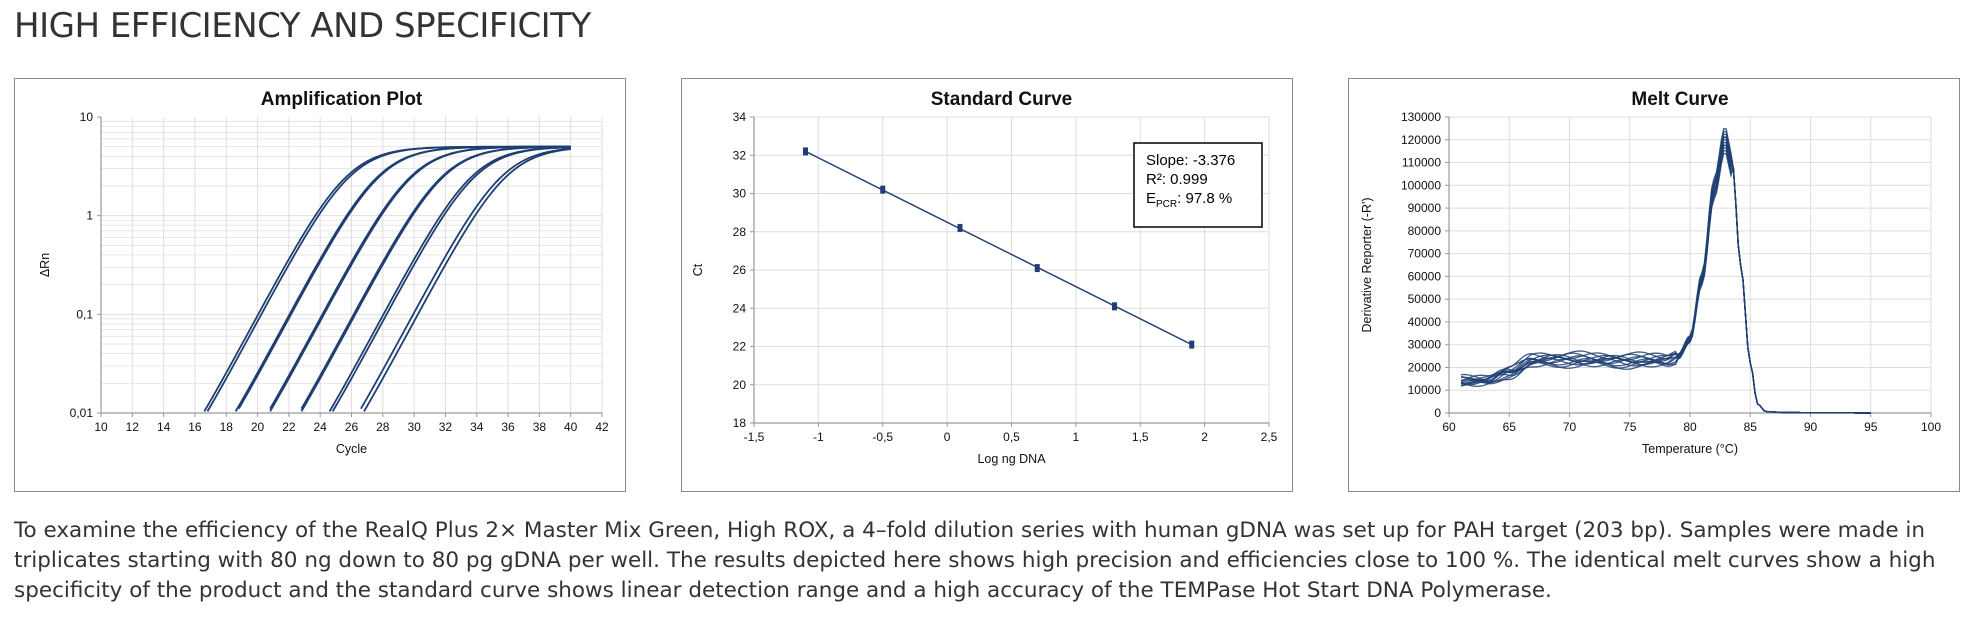 Image resolution: width=1966 pixels, height=620 pixels. Describe the element at coordinates (477, 427) in the screenshot. I see `x-tick-label: 34` at that location.